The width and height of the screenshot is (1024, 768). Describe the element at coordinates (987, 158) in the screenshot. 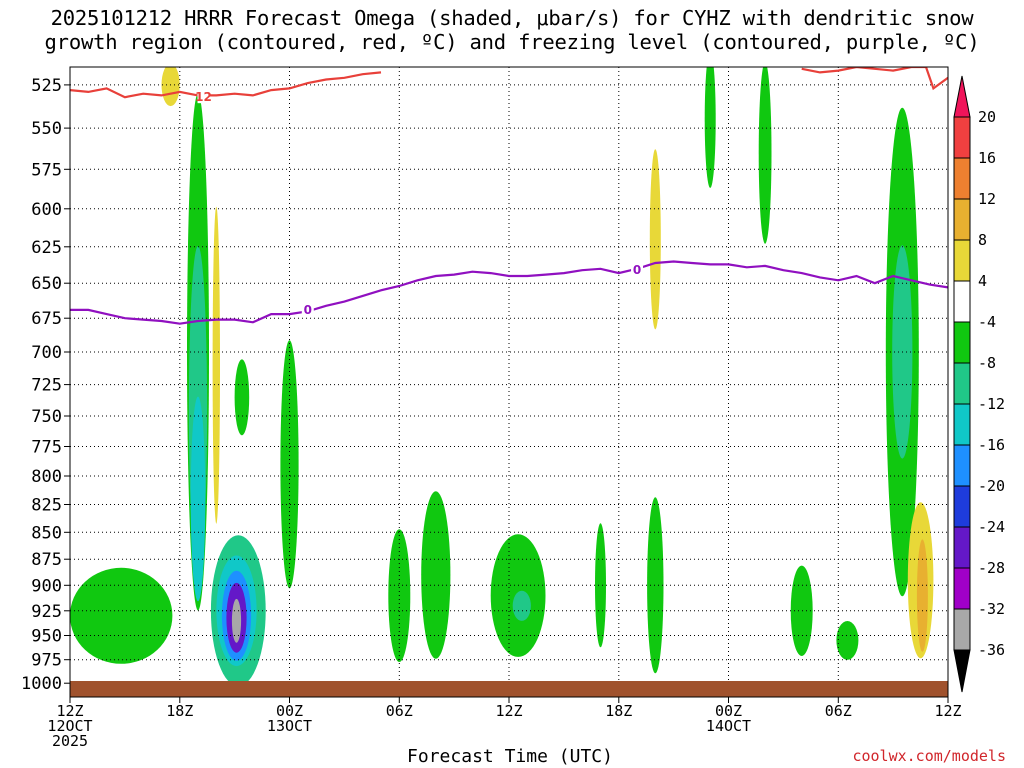

I see `colorbar-label: 16` at that location.